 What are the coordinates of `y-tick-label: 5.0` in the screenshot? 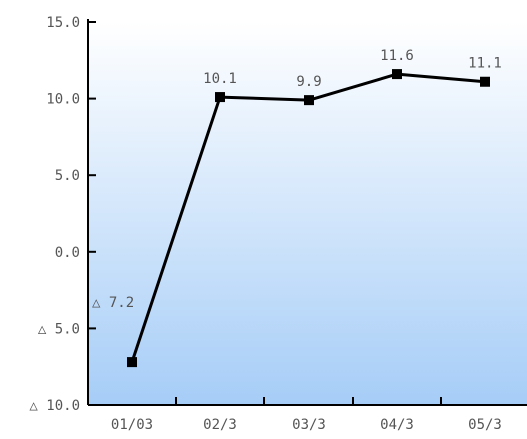 It's located at (67, 176).